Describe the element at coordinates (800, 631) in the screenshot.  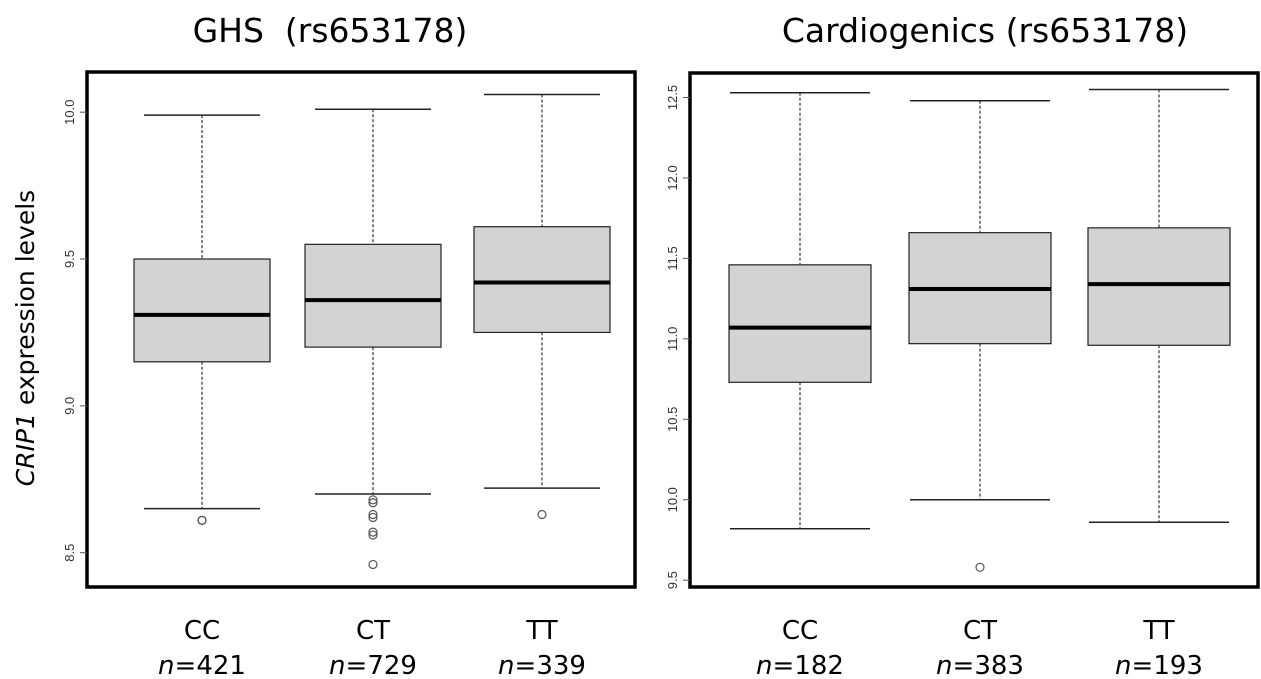
I see `cardiogenics-category-label: CC` at that location.